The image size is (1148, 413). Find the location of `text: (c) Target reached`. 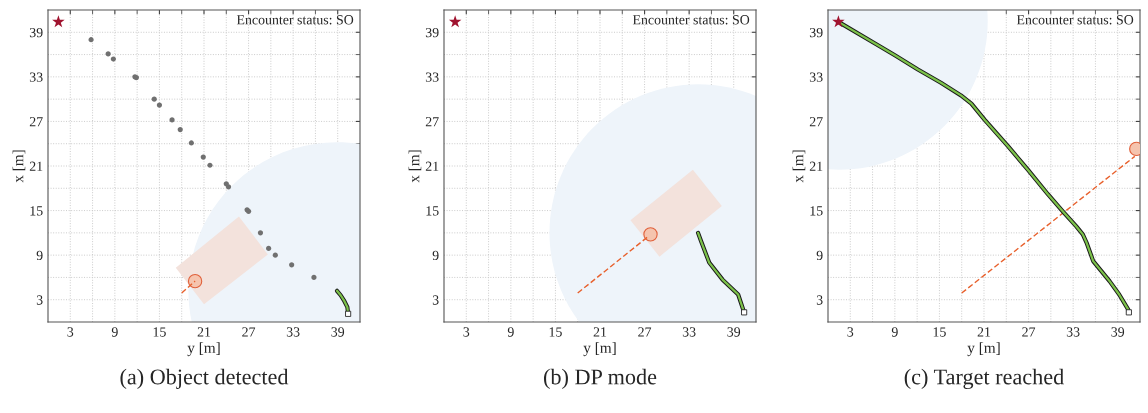

text: (c) Target reached is located at coordinates (984, 379).